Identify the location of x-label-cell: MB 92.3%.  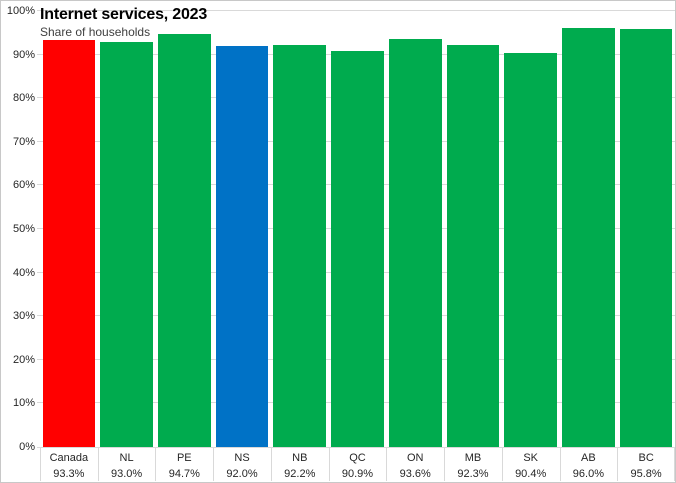
(473, 465).